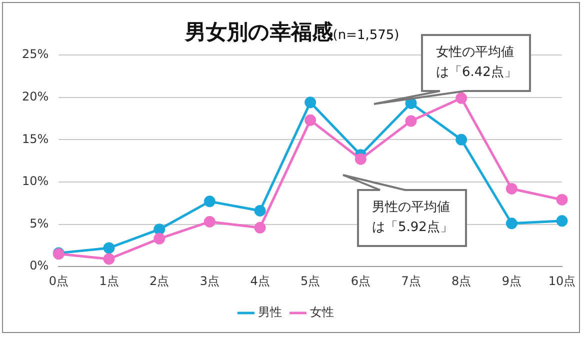 This screenshot has width=584, height=337. I want to click on x-tick-label: 7点, so click(411, 281).